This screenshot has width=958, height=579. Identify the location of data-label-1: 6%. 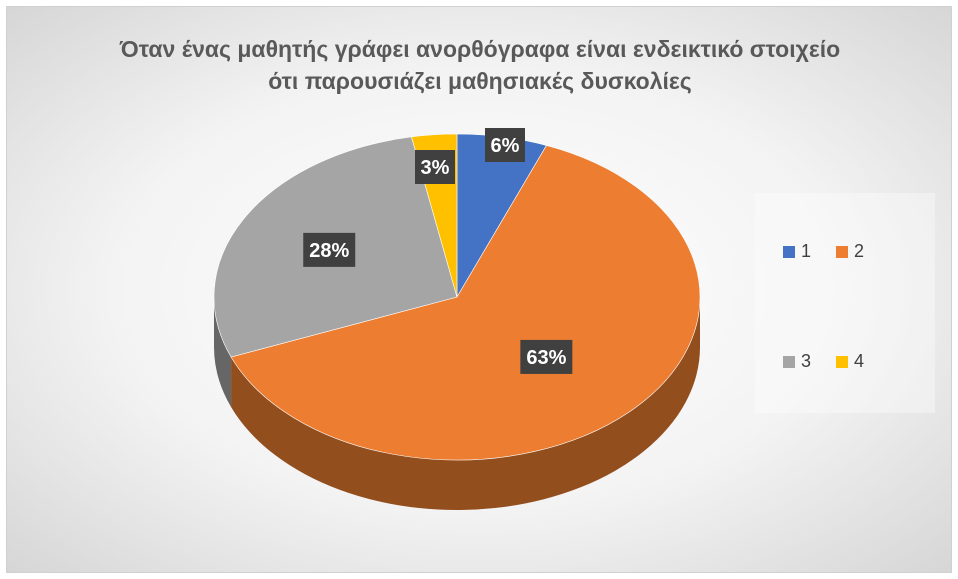
(505, 146).